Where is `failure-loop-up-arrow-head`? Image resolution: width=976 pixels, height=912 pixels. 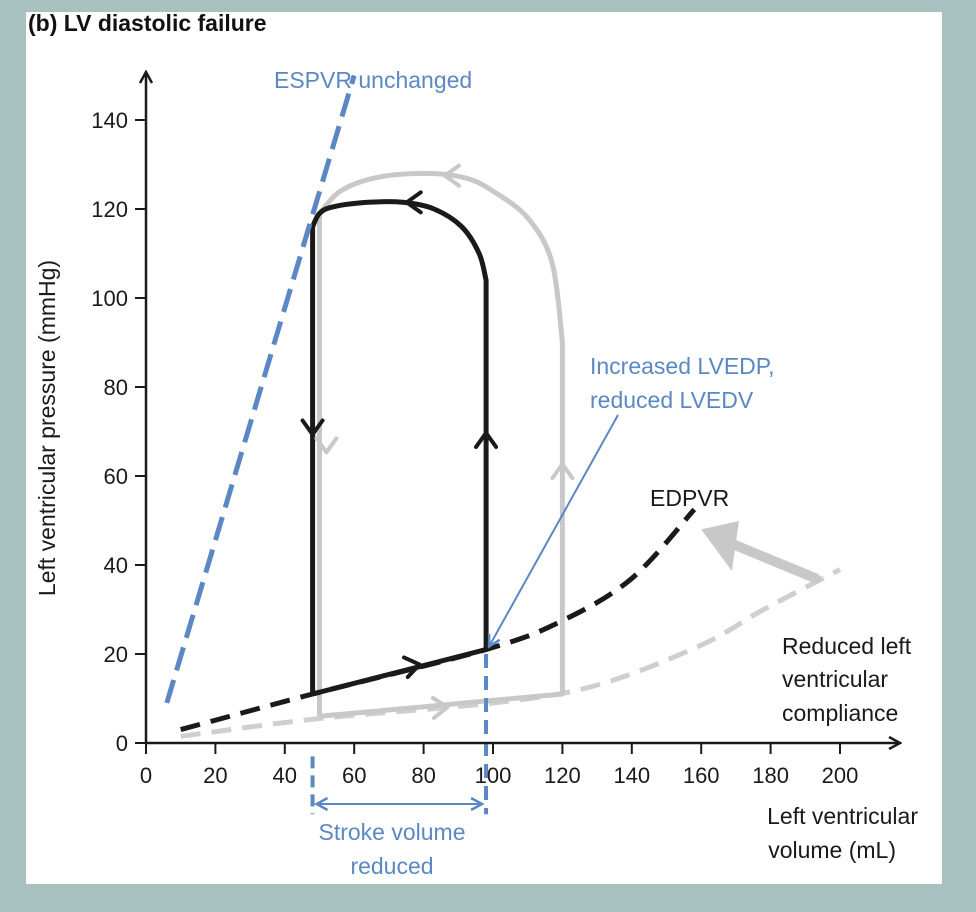 failure-loop-up-arrow-head is located at coordinates (486, 439).